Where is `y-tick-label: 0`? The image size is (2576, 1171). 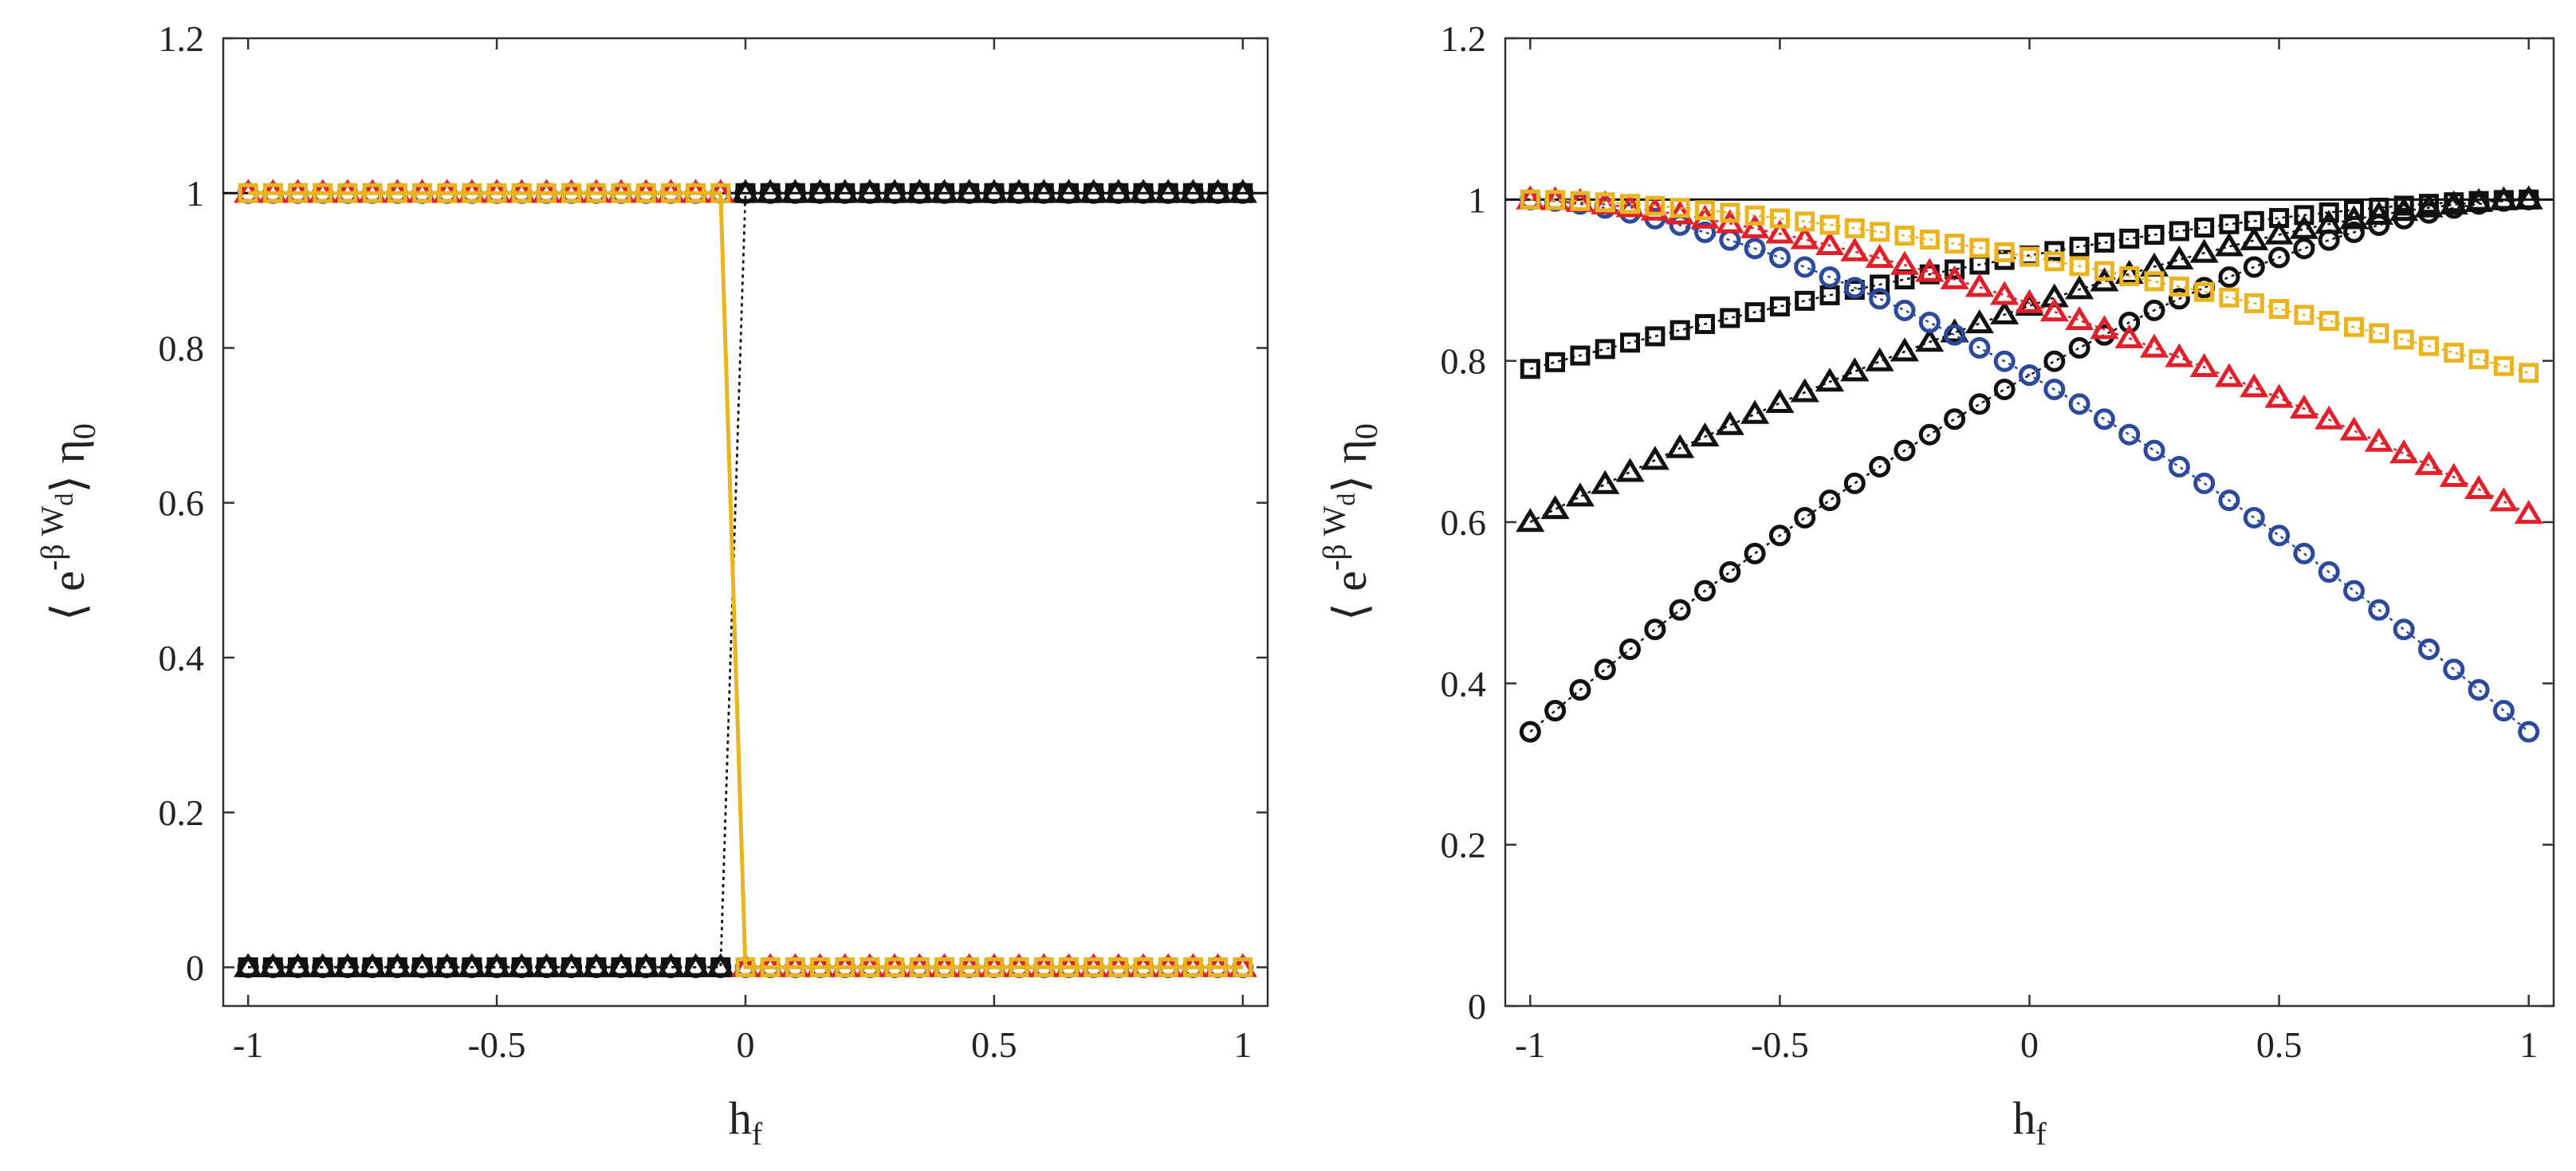 y-tick-label: 0 is located at coordinates (1477, 1006).